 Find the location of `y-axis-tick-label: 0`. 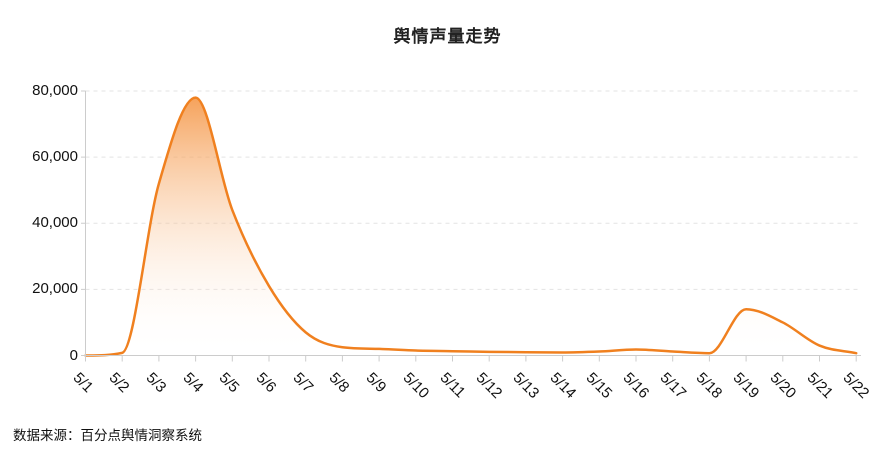

y-axis-tick-label: 0 is located at coordinates (73, 355).